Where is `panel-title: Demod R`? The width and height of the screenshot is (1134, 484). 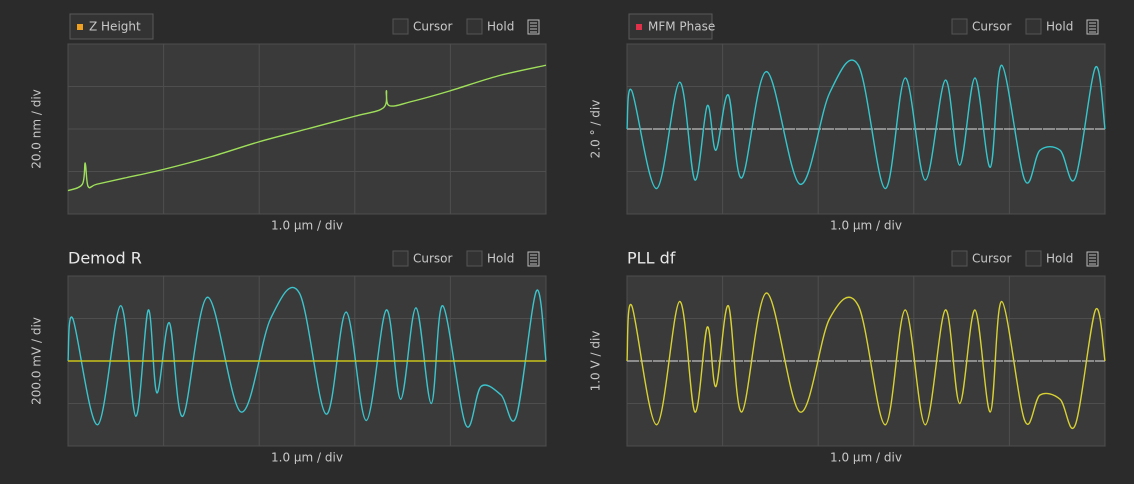
panel-title: Demod R is located at coordinates (105, 258).